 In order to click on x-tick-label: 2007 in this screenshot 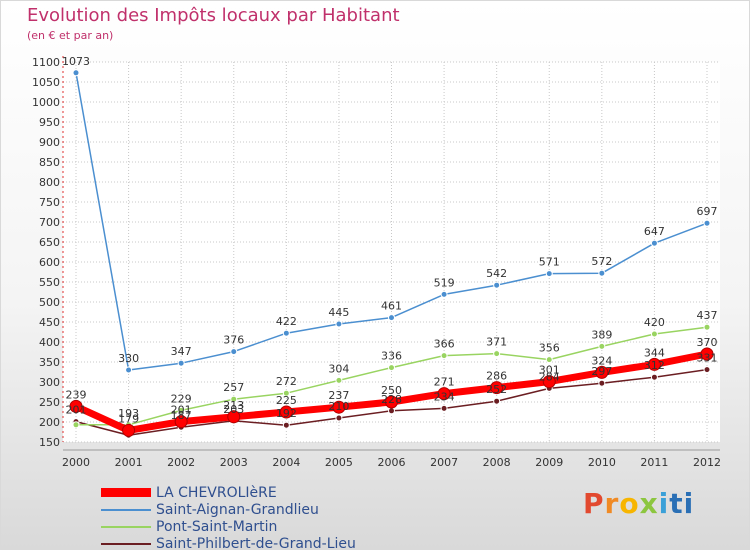, I will do `click(444, 462)`.